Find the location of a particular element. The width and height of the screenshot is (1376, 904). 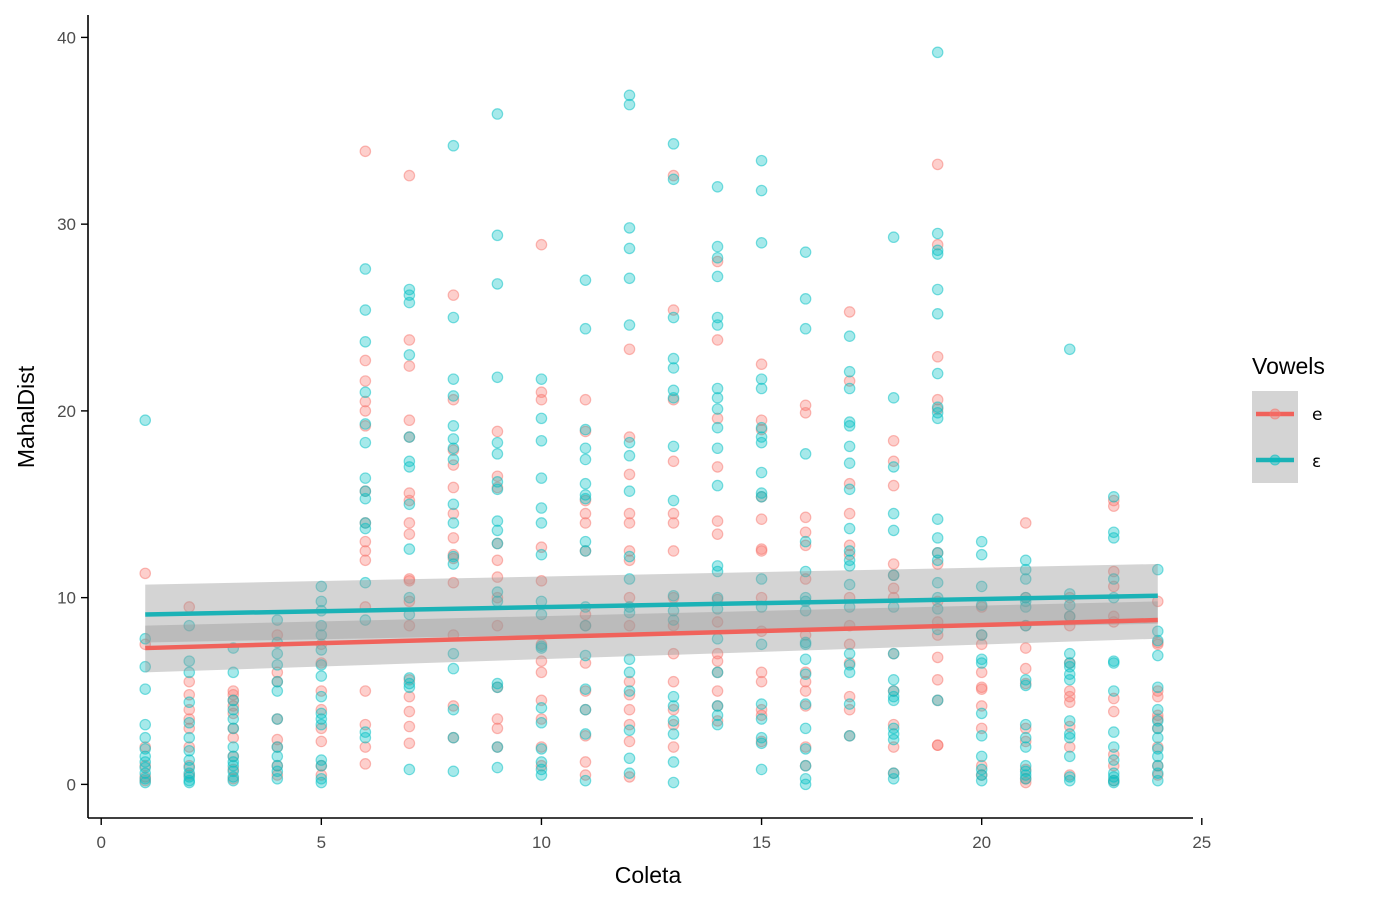

y-tick-label: 10 is located at coordinates (66, 598).